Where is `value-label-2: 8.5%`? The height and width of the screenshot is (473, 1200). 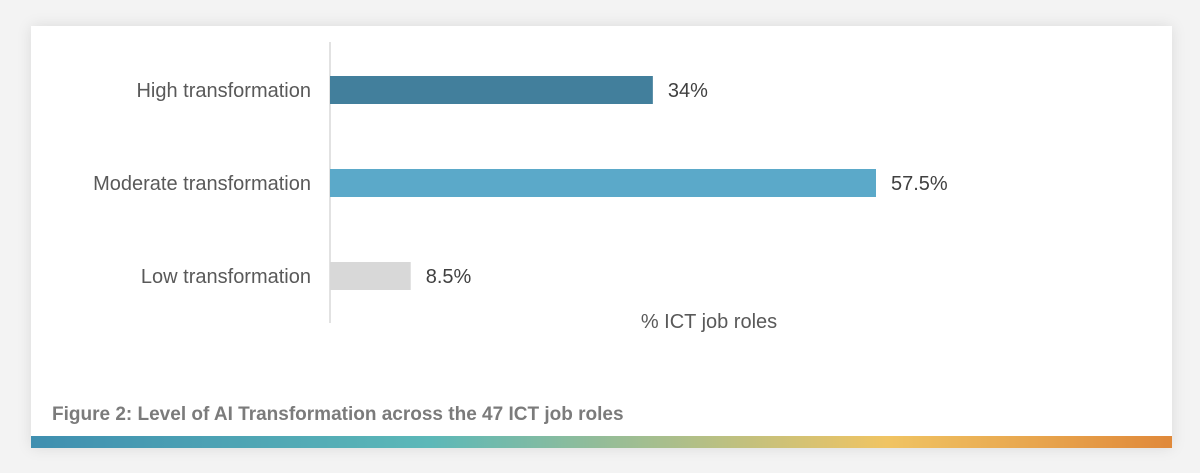 value-label-2: 8.5% is located at coordinates (449, 277).